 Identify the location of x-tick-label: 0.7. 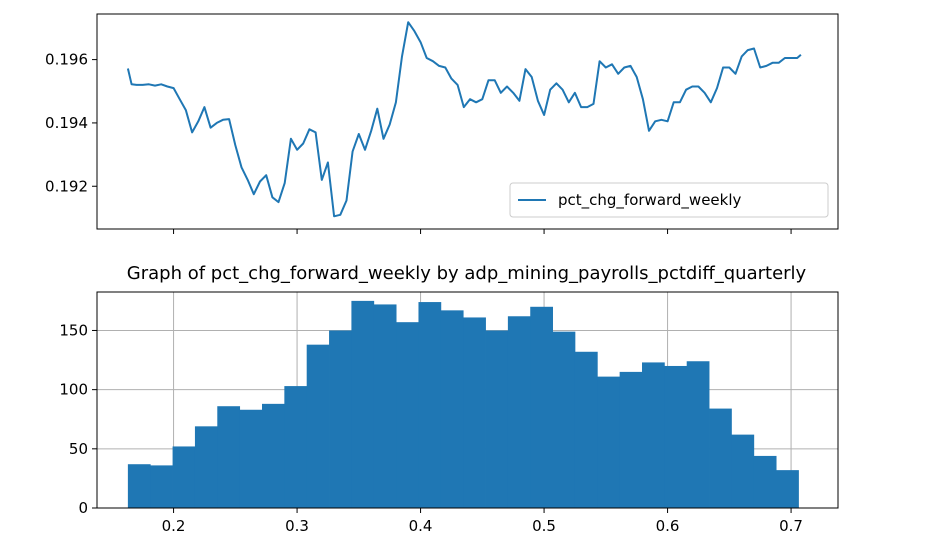
(791, 526).